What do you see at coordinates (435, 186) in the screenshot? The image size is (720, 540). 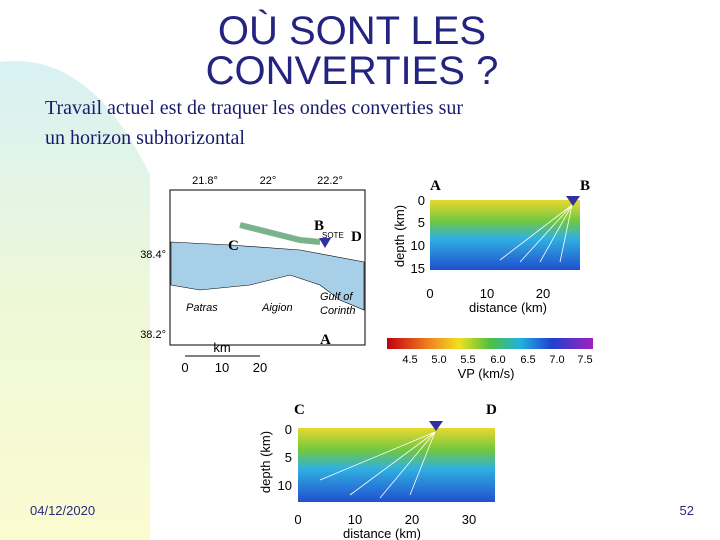 I see `end-label: A` at bounding box center [435, 186].